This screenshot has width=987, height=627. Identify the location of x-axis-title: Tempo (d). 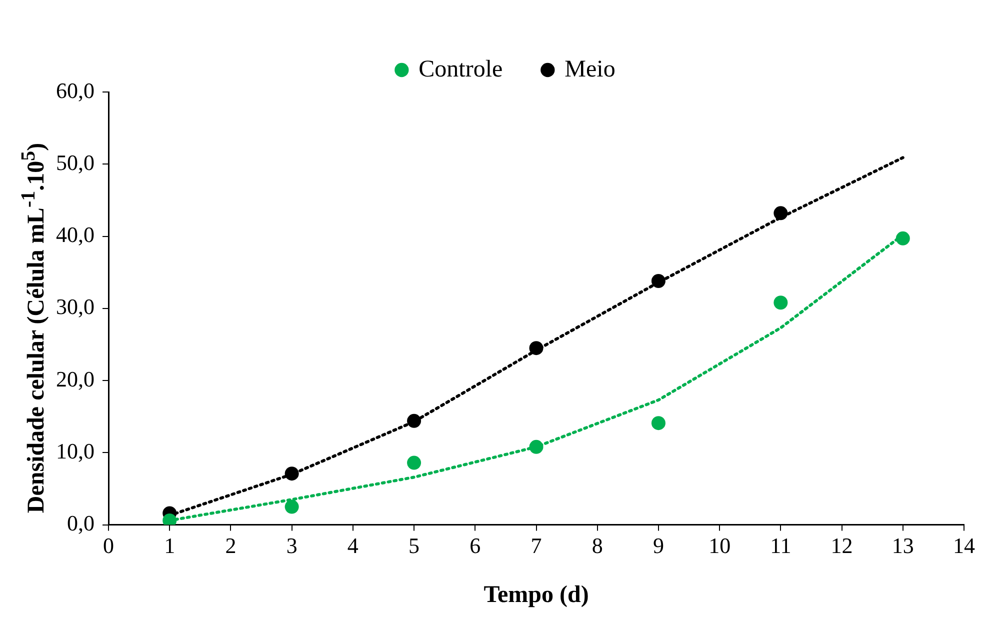
(536, 595).